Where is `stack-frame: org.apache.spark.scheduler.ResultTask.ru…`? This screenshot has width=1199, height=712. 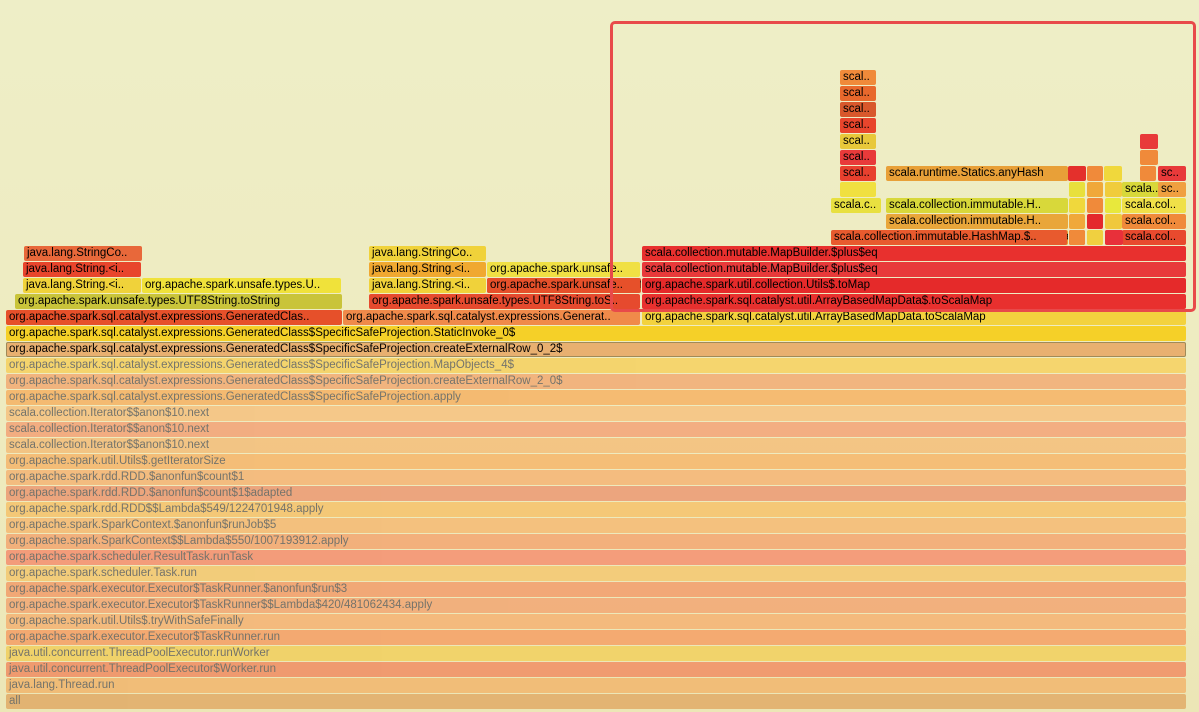 stack-frame: org.apache.spark.scheduler.ResultTask.ru… is located at coordinates (596, 557).